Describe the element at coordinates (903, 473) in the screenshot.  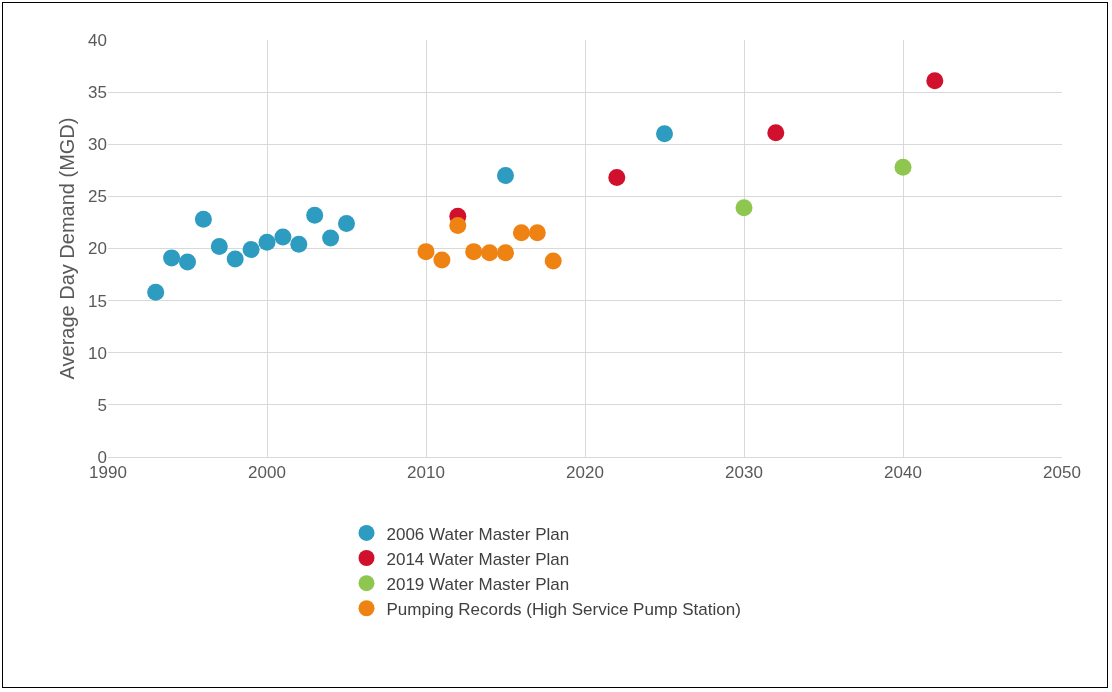
I see `x-tick-label: 2040` at that location.